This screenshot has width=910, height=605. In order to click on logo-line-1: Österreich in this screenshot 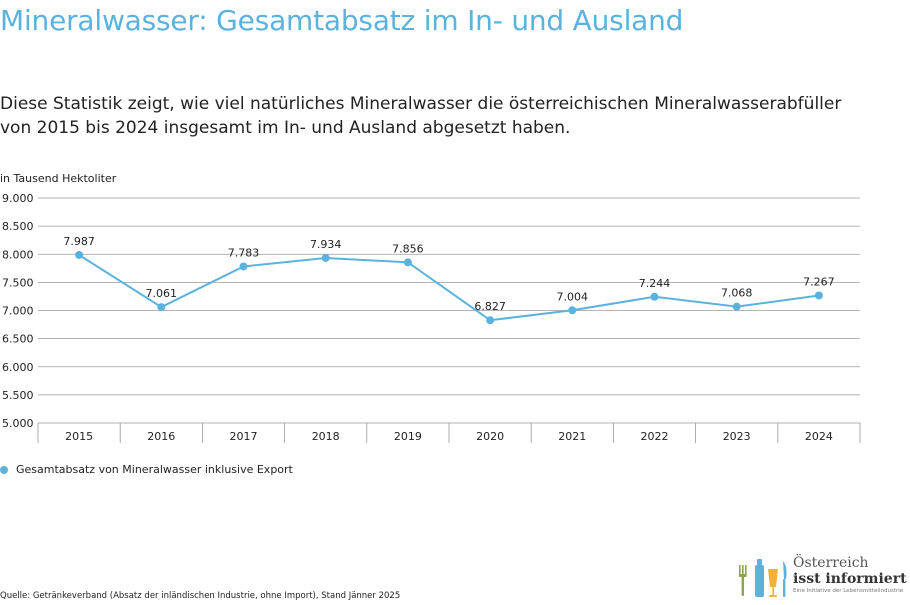, I will do `click(831, 563)`.